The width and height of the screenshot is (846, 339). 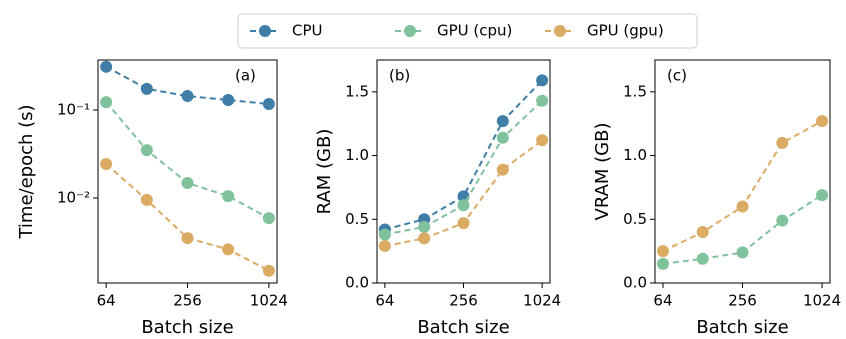 I want to click on legend-label: GPU (cpu), so click(x=474, y=31).